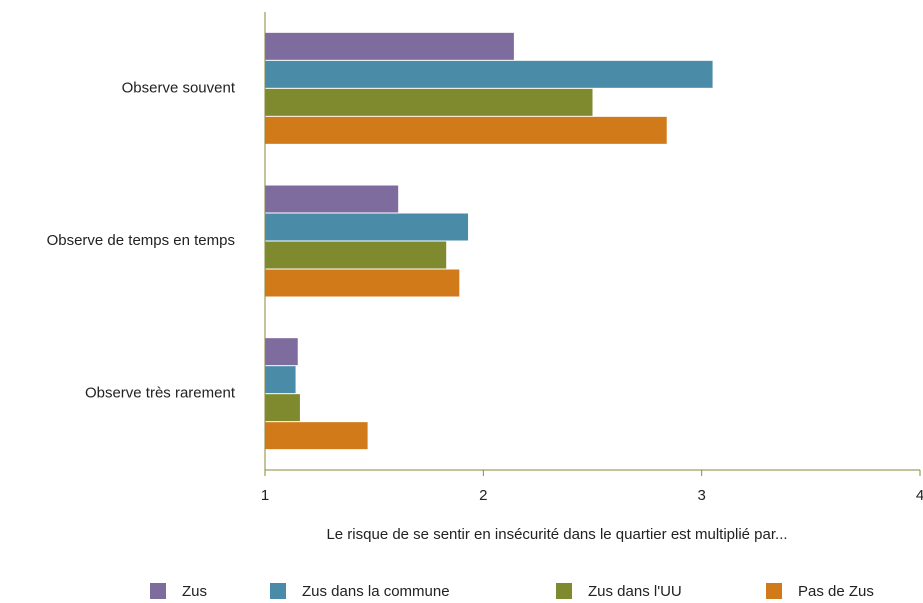  I want to click on y-tick-label: Observe très rarement, so click(160, 393).